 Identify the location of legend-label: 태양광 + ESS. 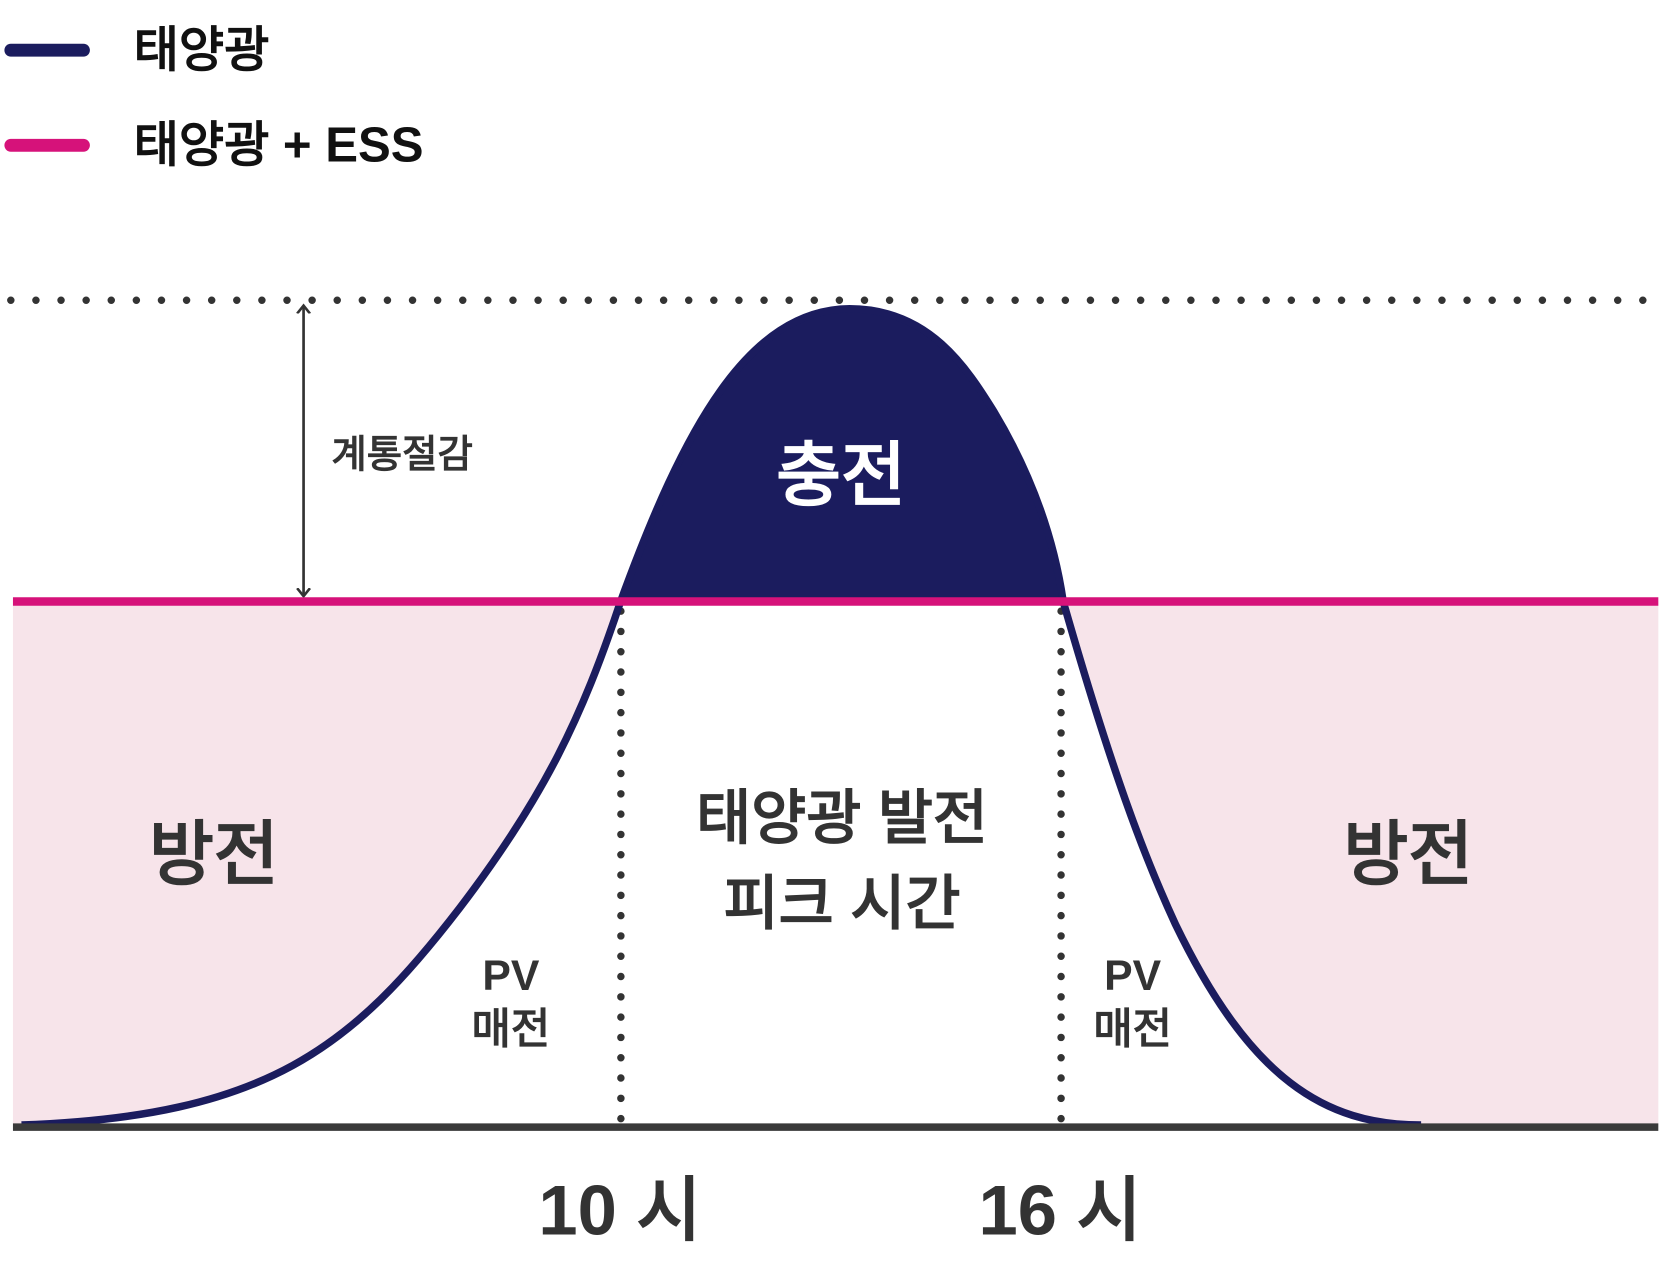
(279, 145).